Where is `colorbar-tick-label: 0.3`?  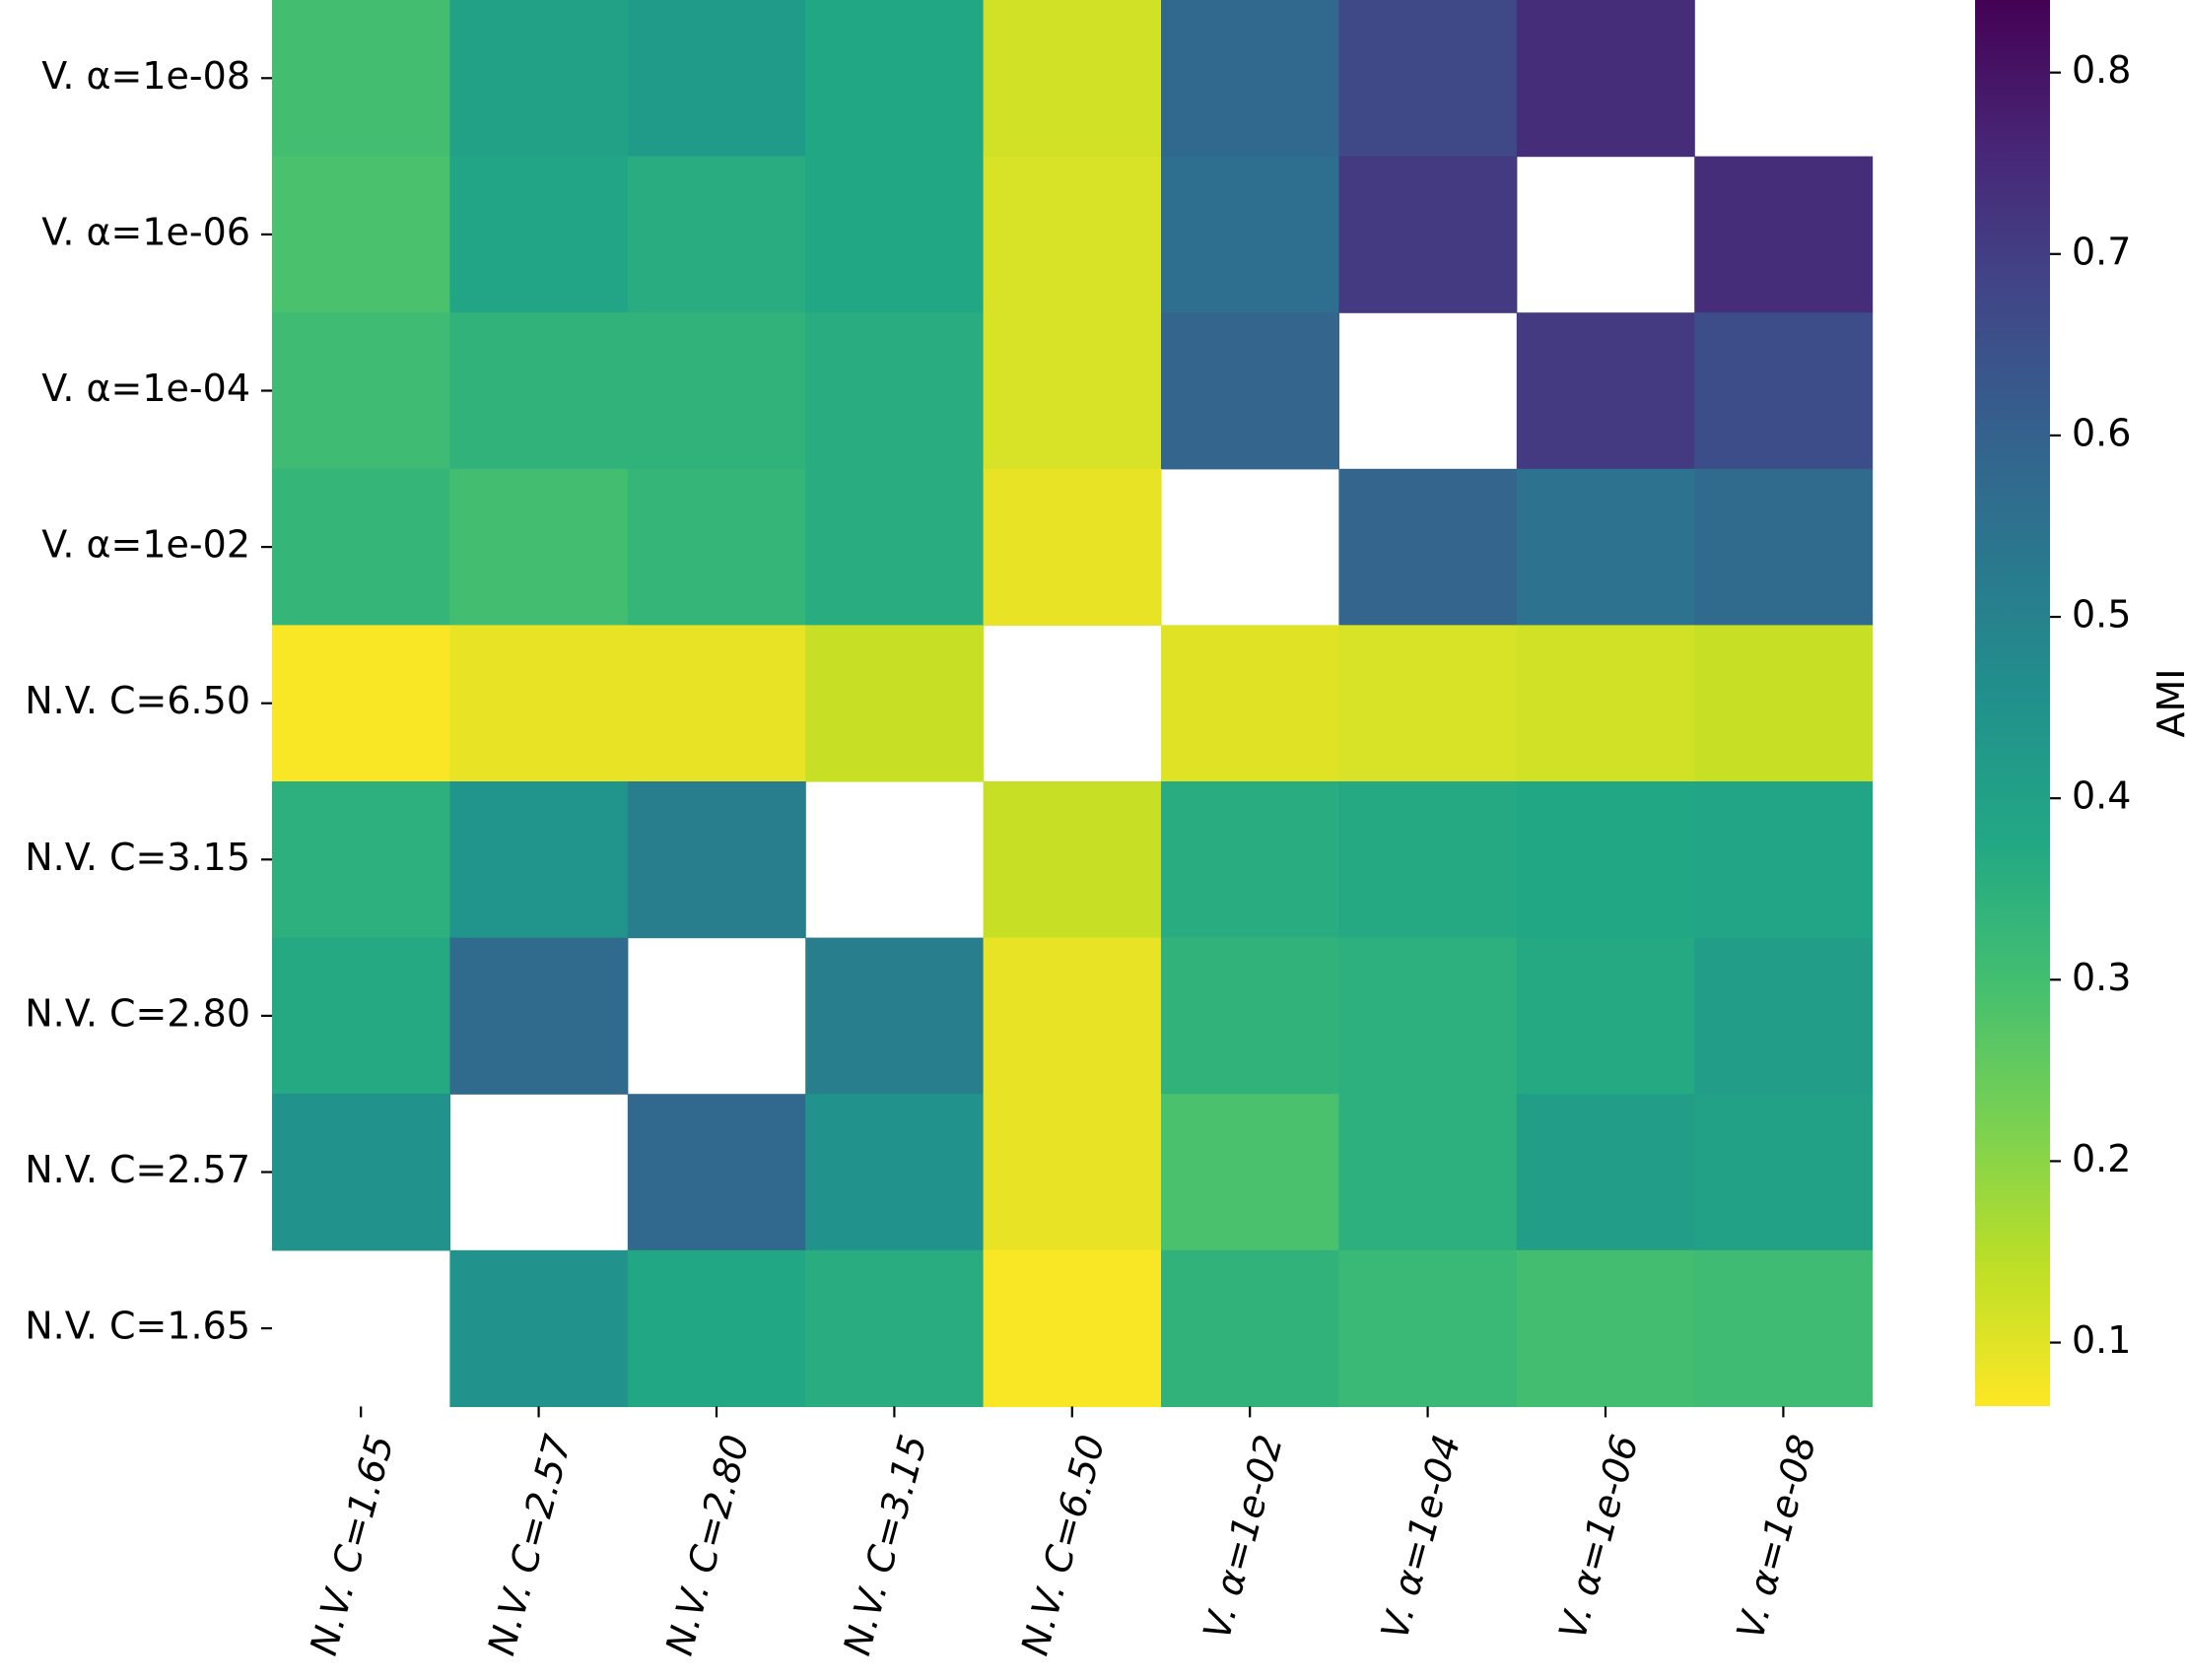 colorbar-tick-label: 0.3 is located at coordinates (2101, 977).